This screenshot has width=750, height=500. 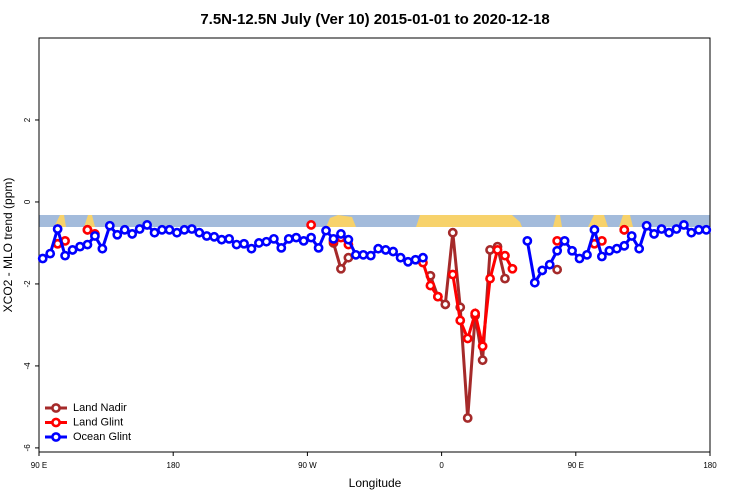 I want to click on y-tick-label: -2, so click(x=27, y=284).